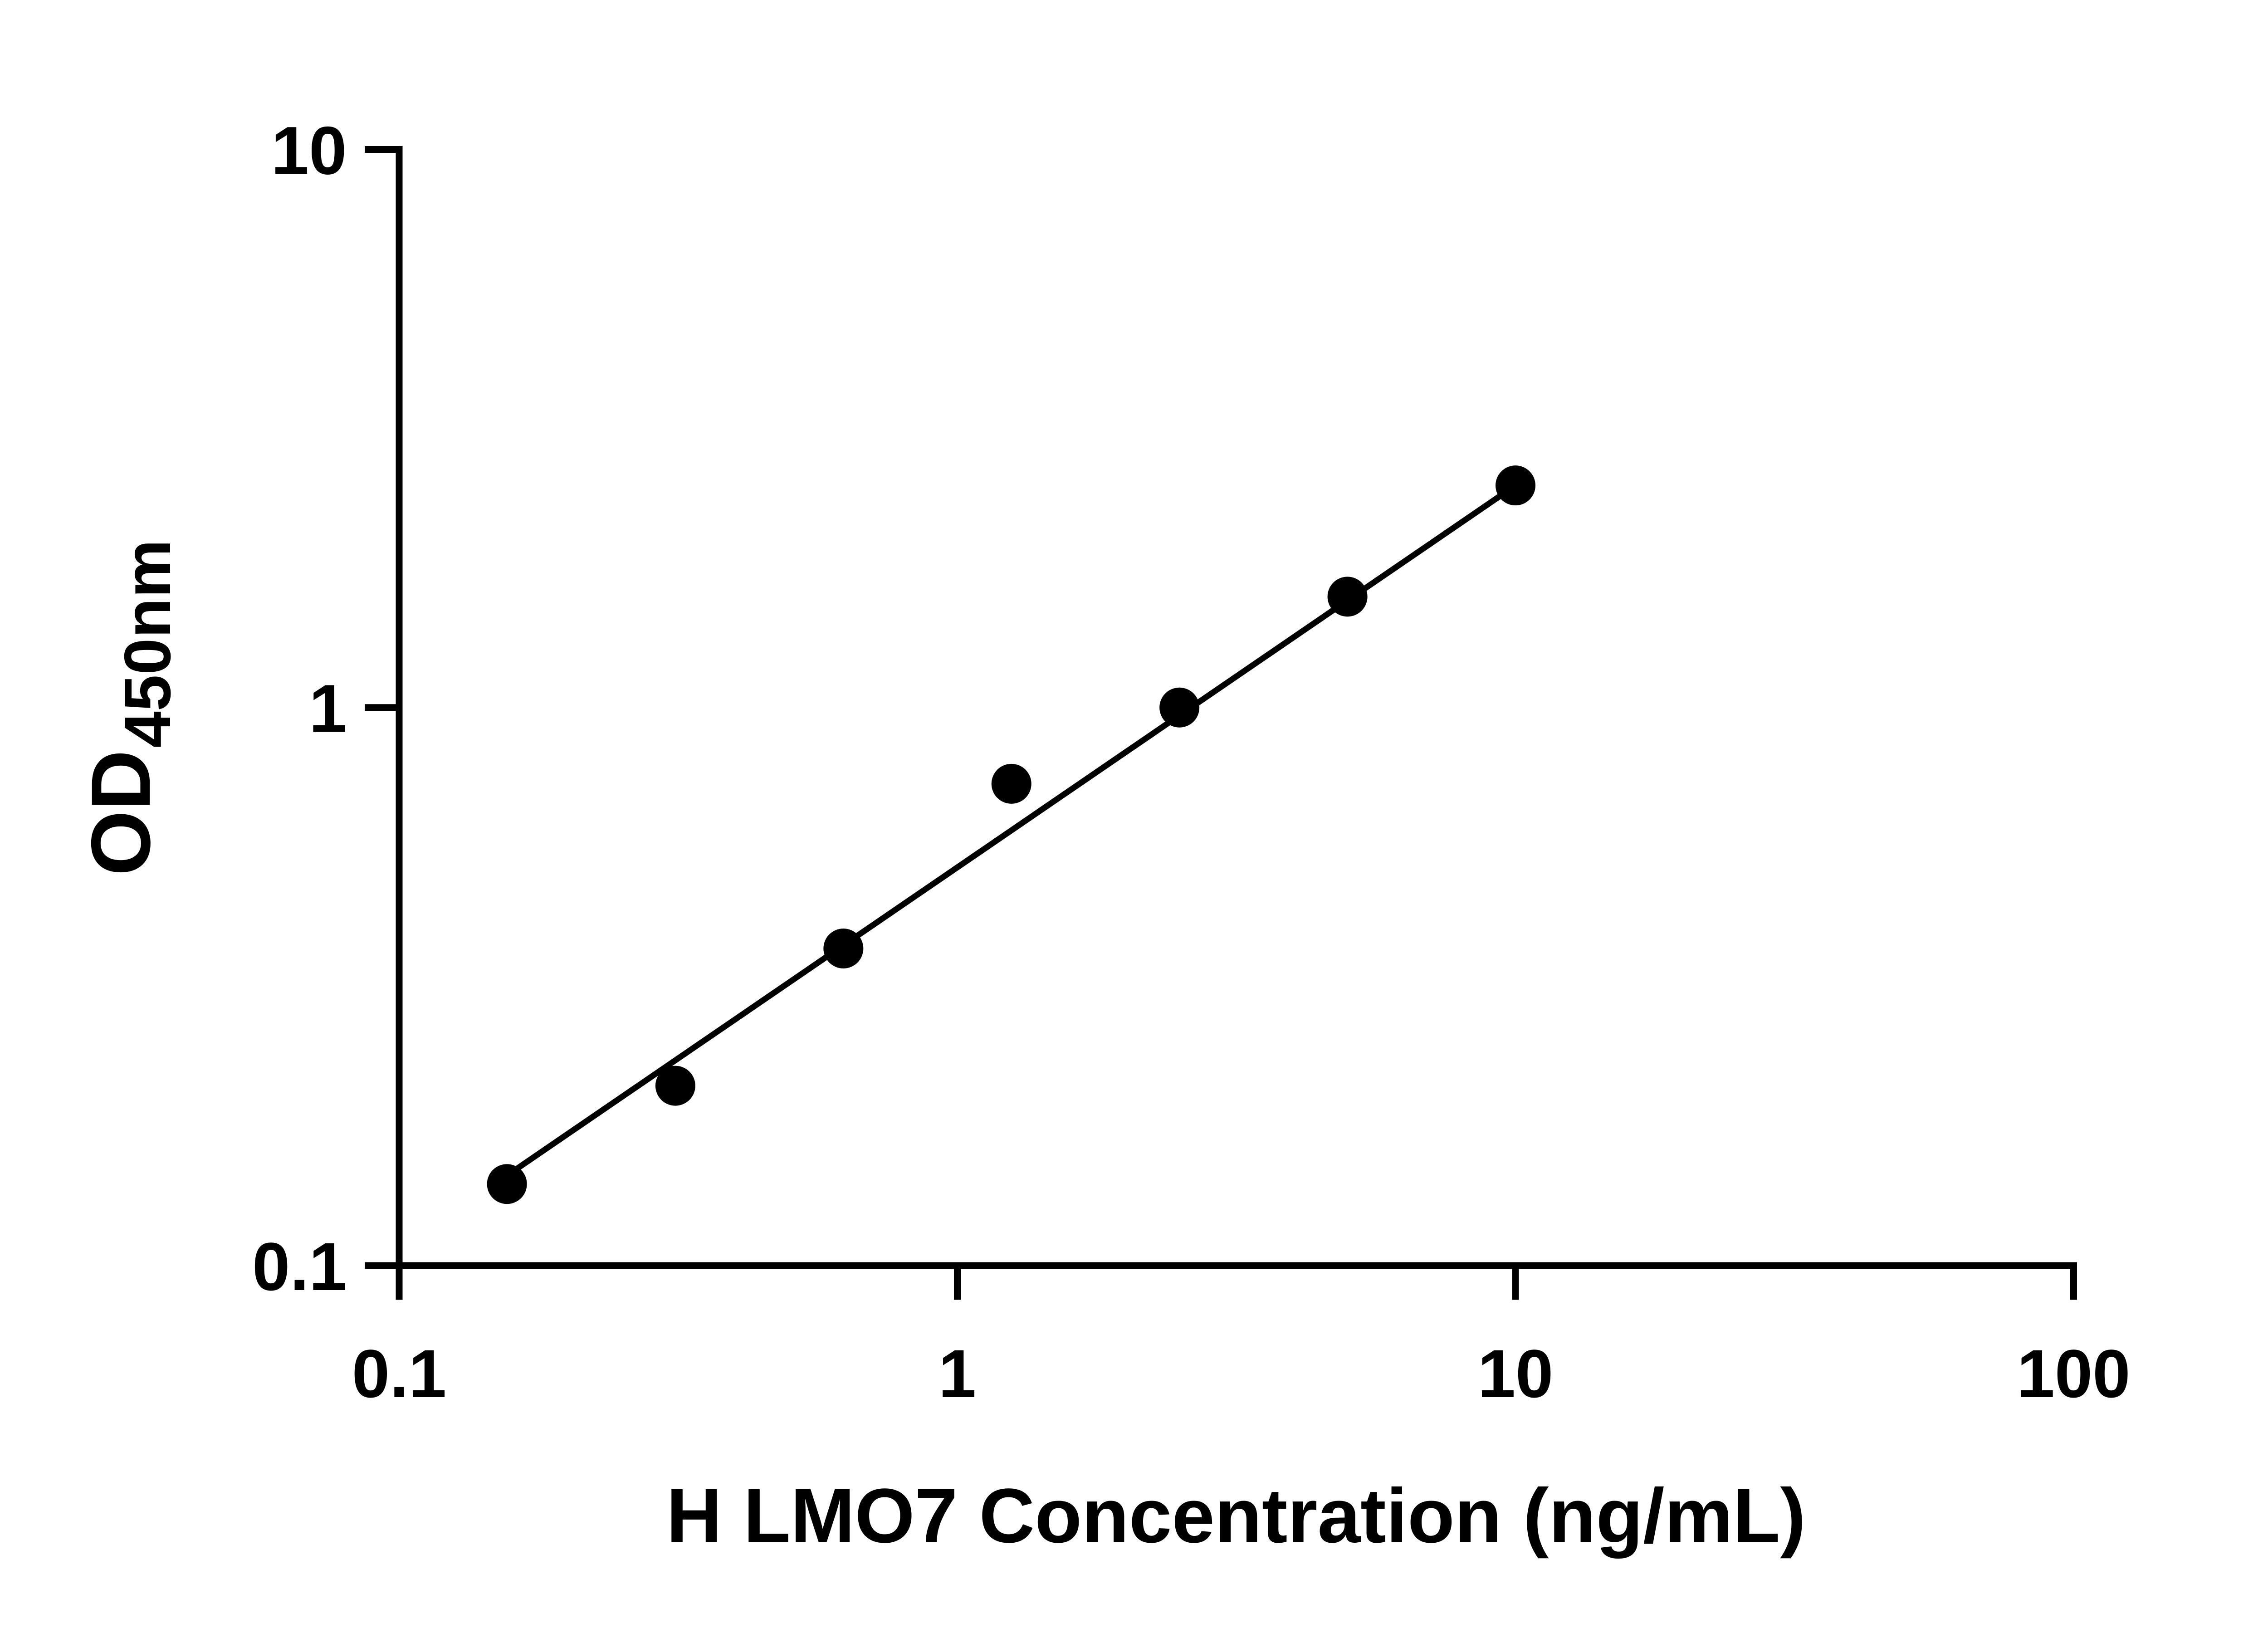 The height and width of the screenshot is (1633, 2268). I want to click on y-axis-title-main: OD, so click(121, 813).